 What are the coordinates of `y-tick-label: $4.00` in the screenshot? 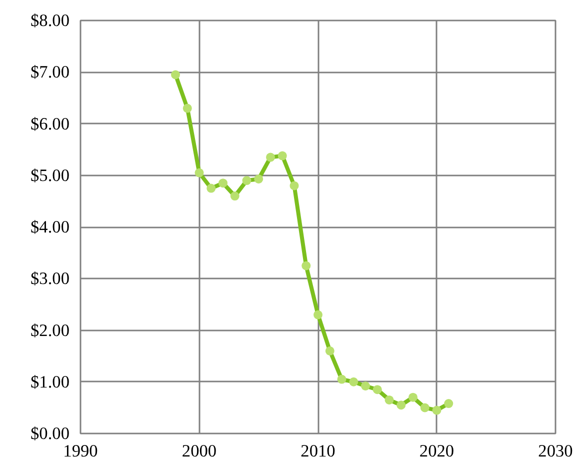 It's located at (50, 227).